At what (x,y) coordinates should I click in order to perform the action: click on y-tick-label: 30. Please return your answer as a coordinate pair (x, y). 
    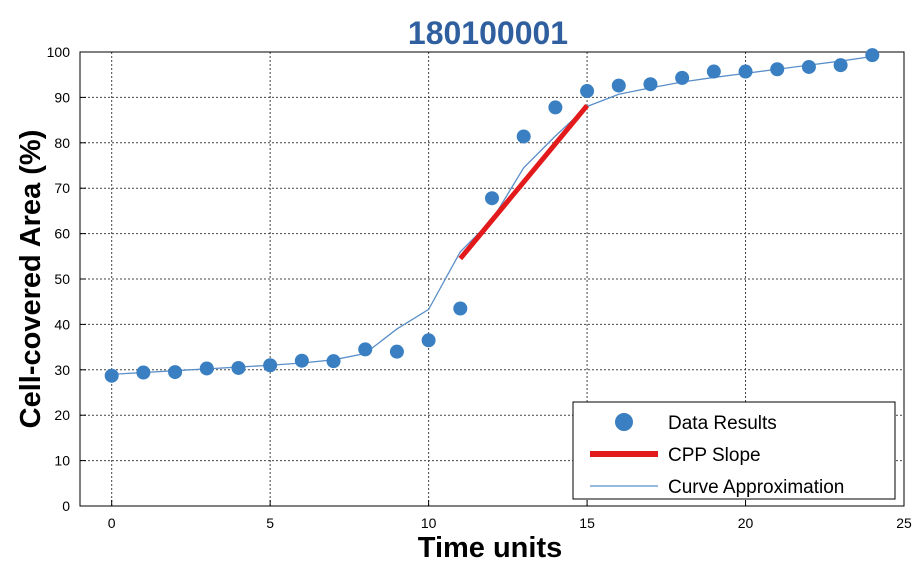
    Looking at the image, I should click on (62, 370).